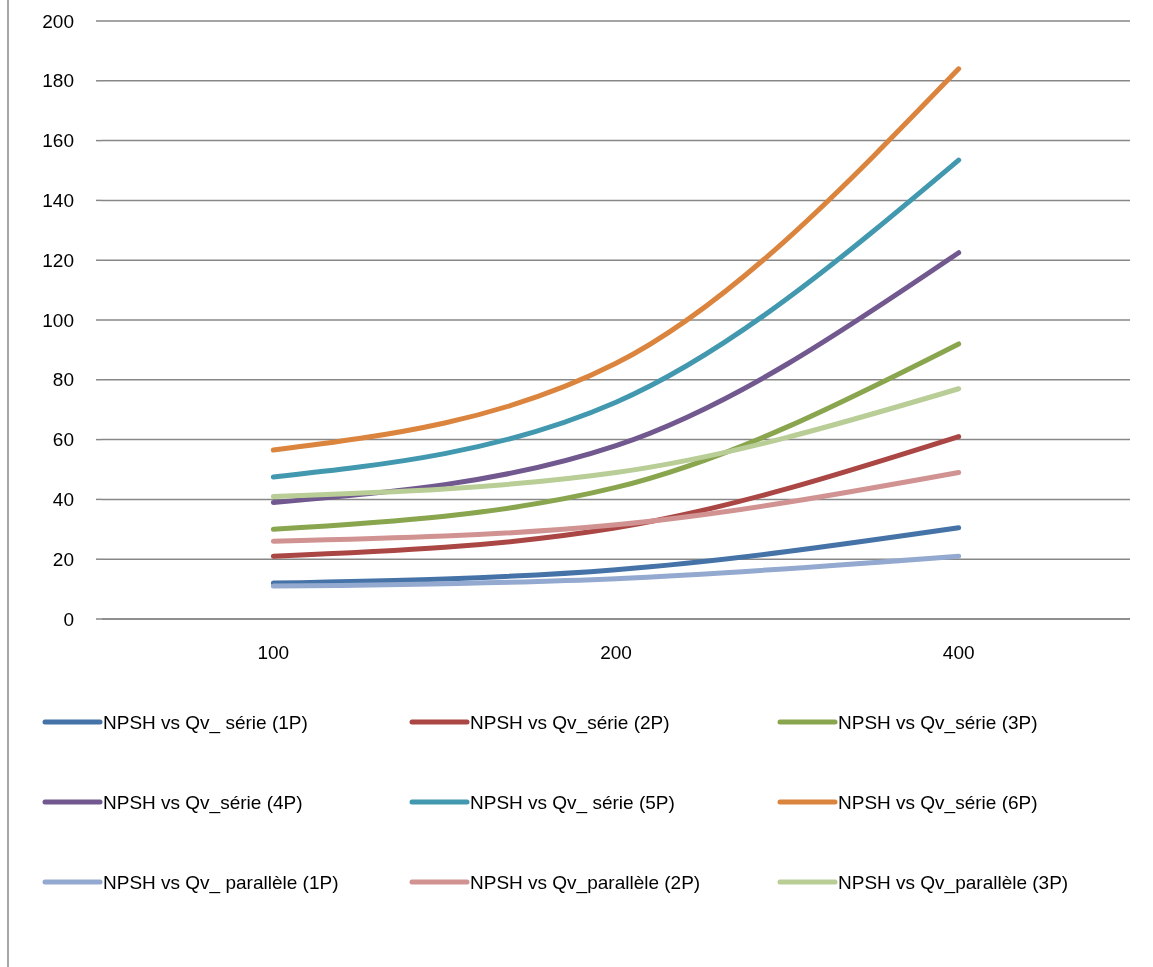 The height and width of the screenshot is (967, 1153). I want to click on y-tick-label: 180, so click(58, 81).